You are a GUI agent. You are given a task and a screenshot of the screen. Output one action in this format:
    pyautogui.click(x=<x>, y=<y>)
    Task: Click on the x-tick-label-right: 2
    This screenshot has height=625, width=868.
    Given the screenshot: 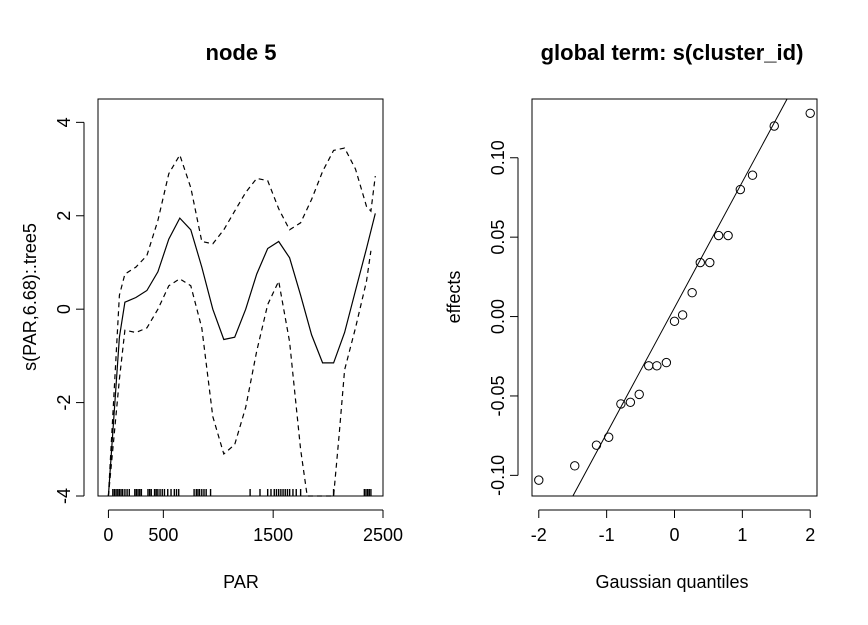 What is the action you would take?
    pyautogui.click(x=810, y=535)
    